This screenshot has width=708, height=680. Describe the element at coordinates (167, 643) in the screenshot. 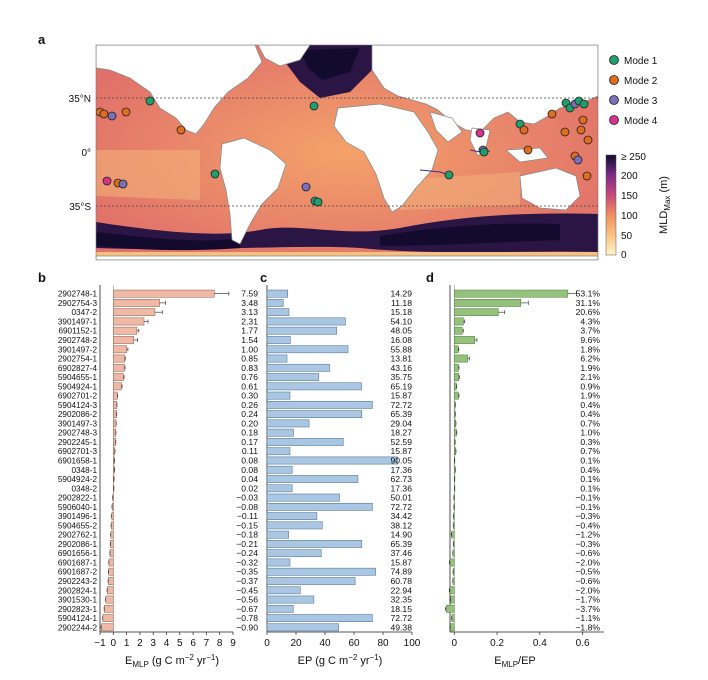

I see `panel-b-x-tick-label: 4` at that location.